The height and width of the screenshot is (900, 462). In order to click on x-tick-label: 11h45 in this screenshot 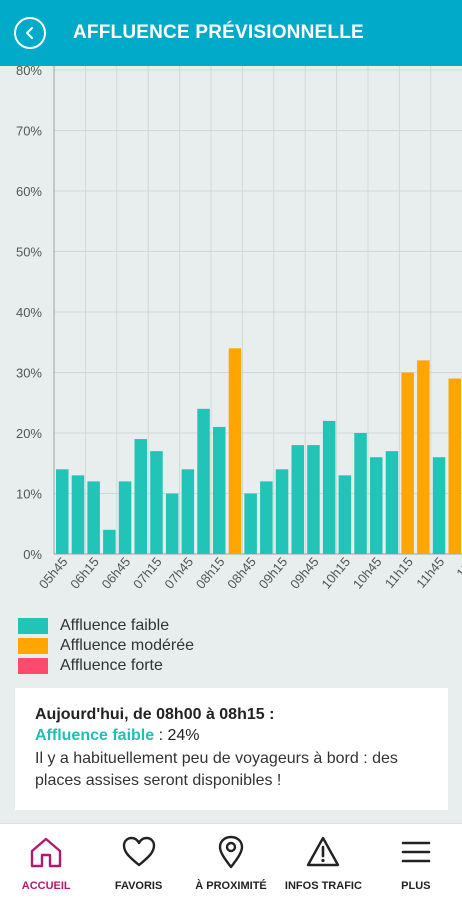, I will do `click(430, 572)`.